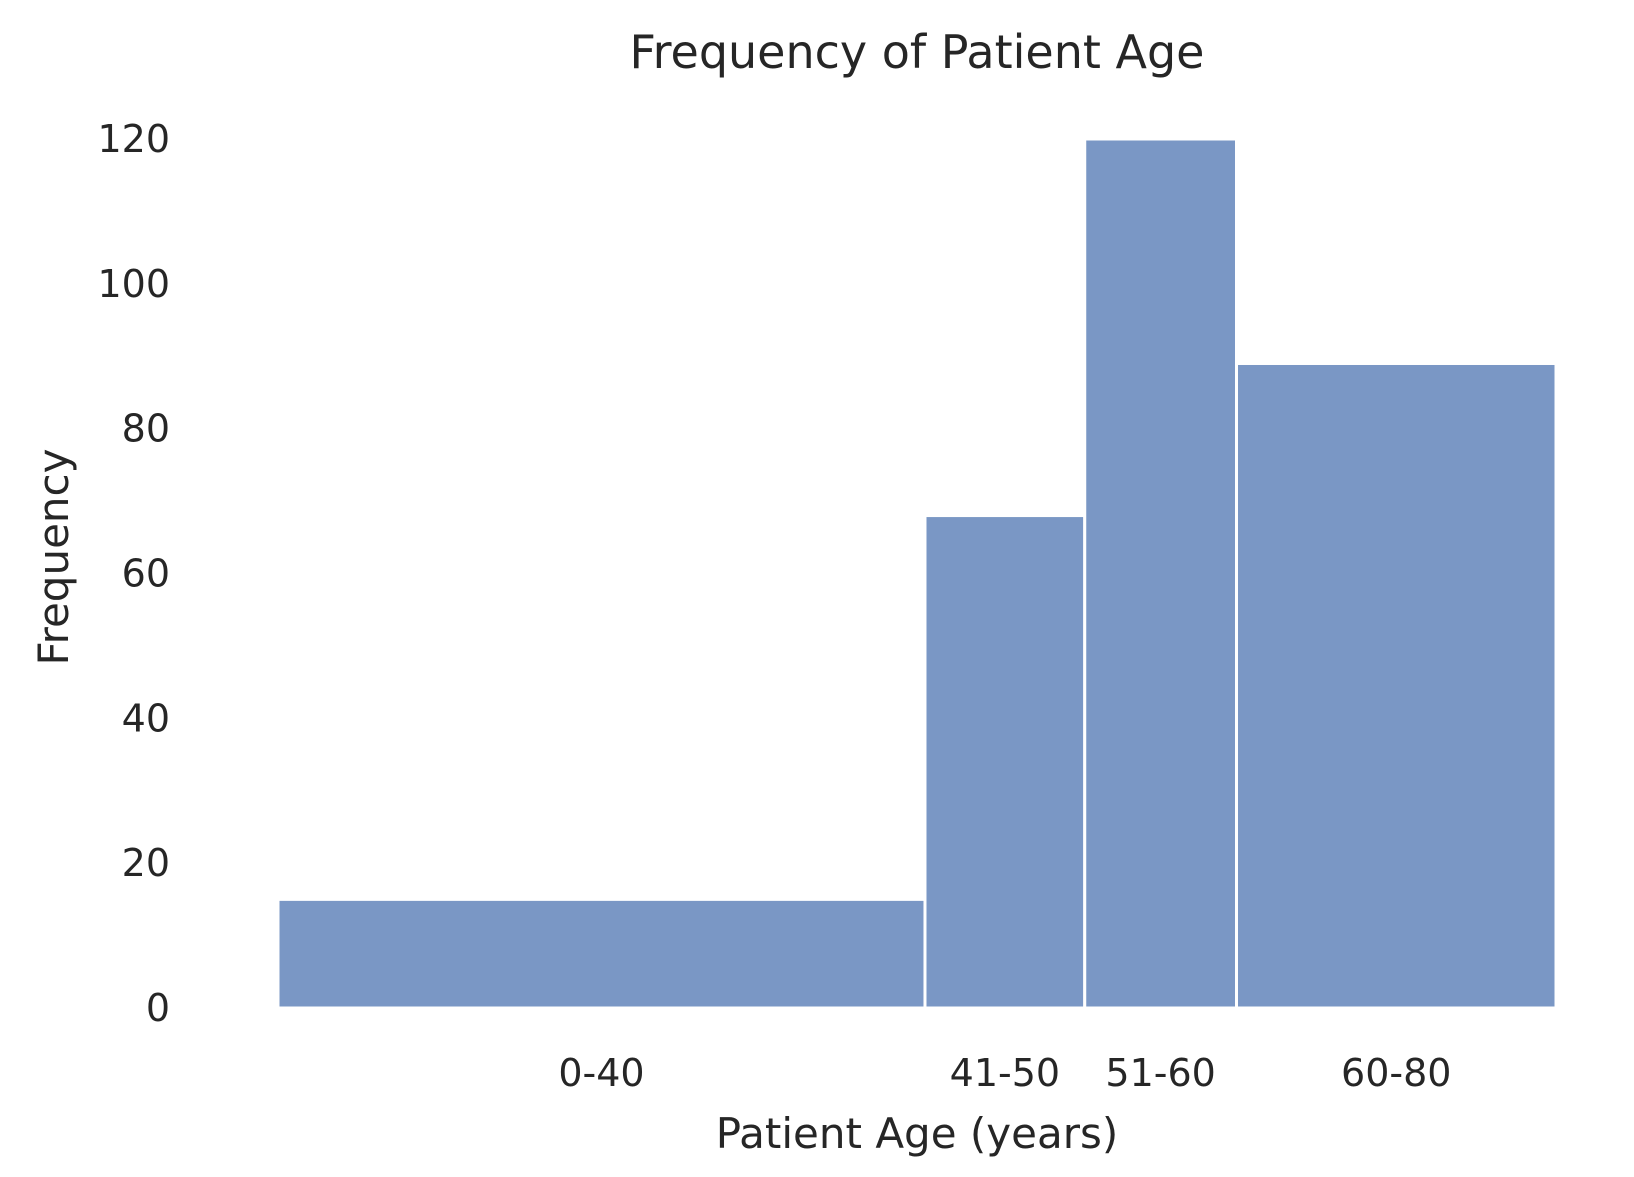  What do you see at coordinates (1396, 1073) in the screenshot?
I see `x-tick-label: 60-80` at bounding box center [1396, 1073].